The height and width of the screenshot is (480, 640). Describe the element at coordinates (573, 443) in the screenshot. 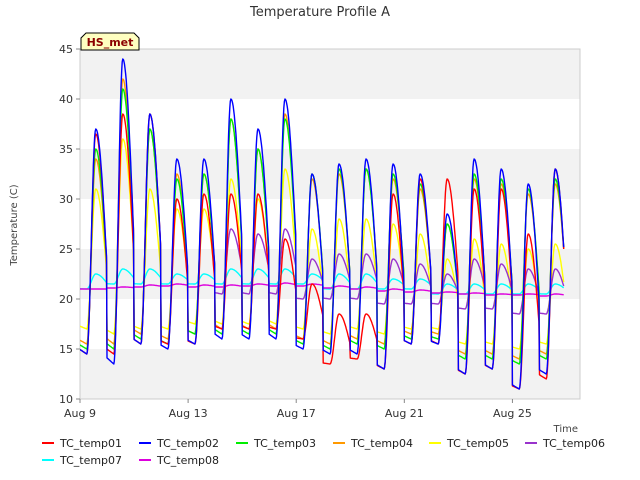

I see `legend-label: TC_temp06` at that location.